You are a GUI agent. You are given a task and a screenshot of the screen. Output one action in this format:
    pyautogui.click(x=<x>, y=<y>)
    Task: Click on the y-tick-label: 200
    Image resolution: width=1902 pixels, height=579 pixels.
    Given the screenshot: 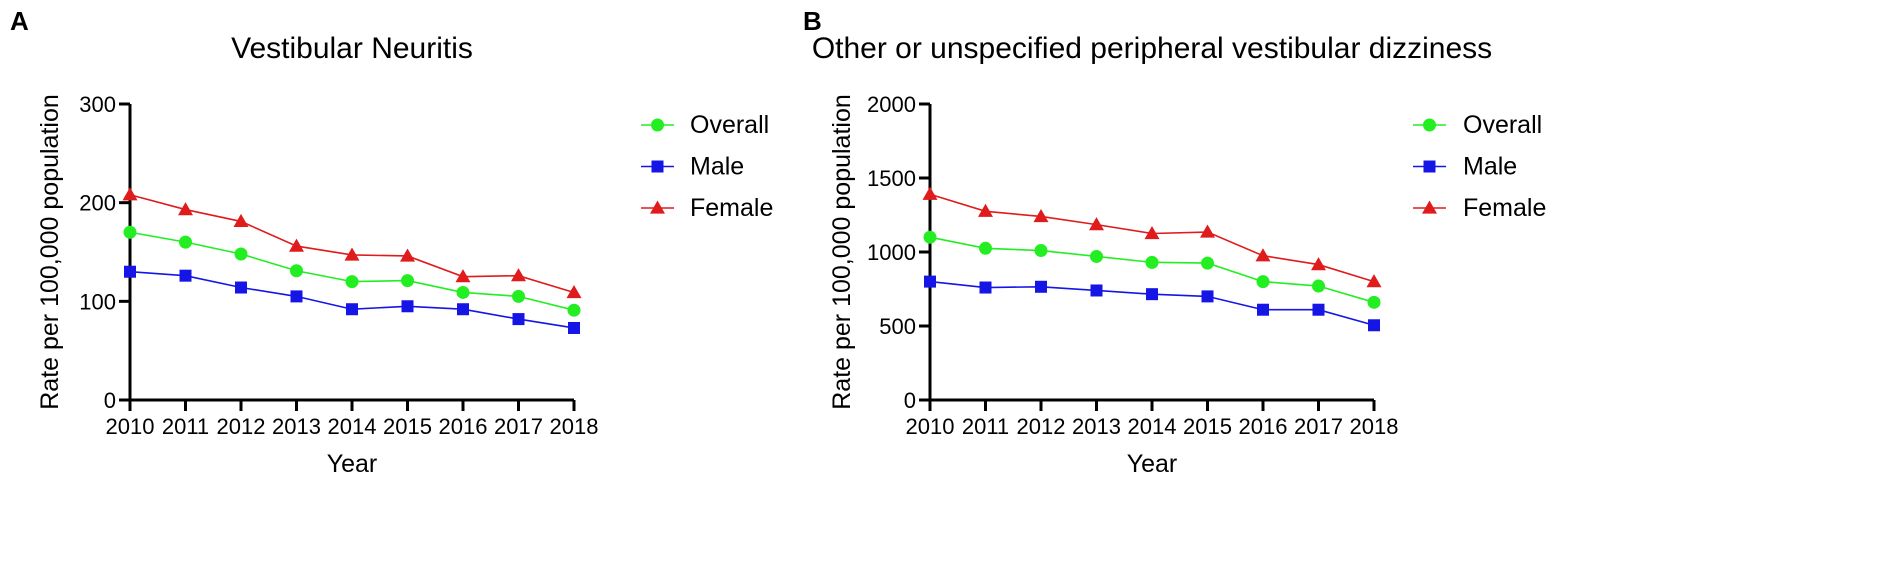 What is the action you would take?
    pyautogui.click(x=97, y=203)
    